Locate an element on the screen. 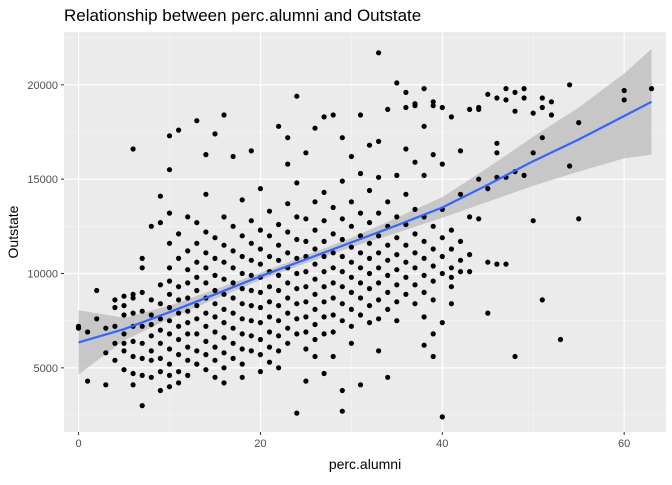  y-tick-label: 10000 is located at coordinates (42, 275).